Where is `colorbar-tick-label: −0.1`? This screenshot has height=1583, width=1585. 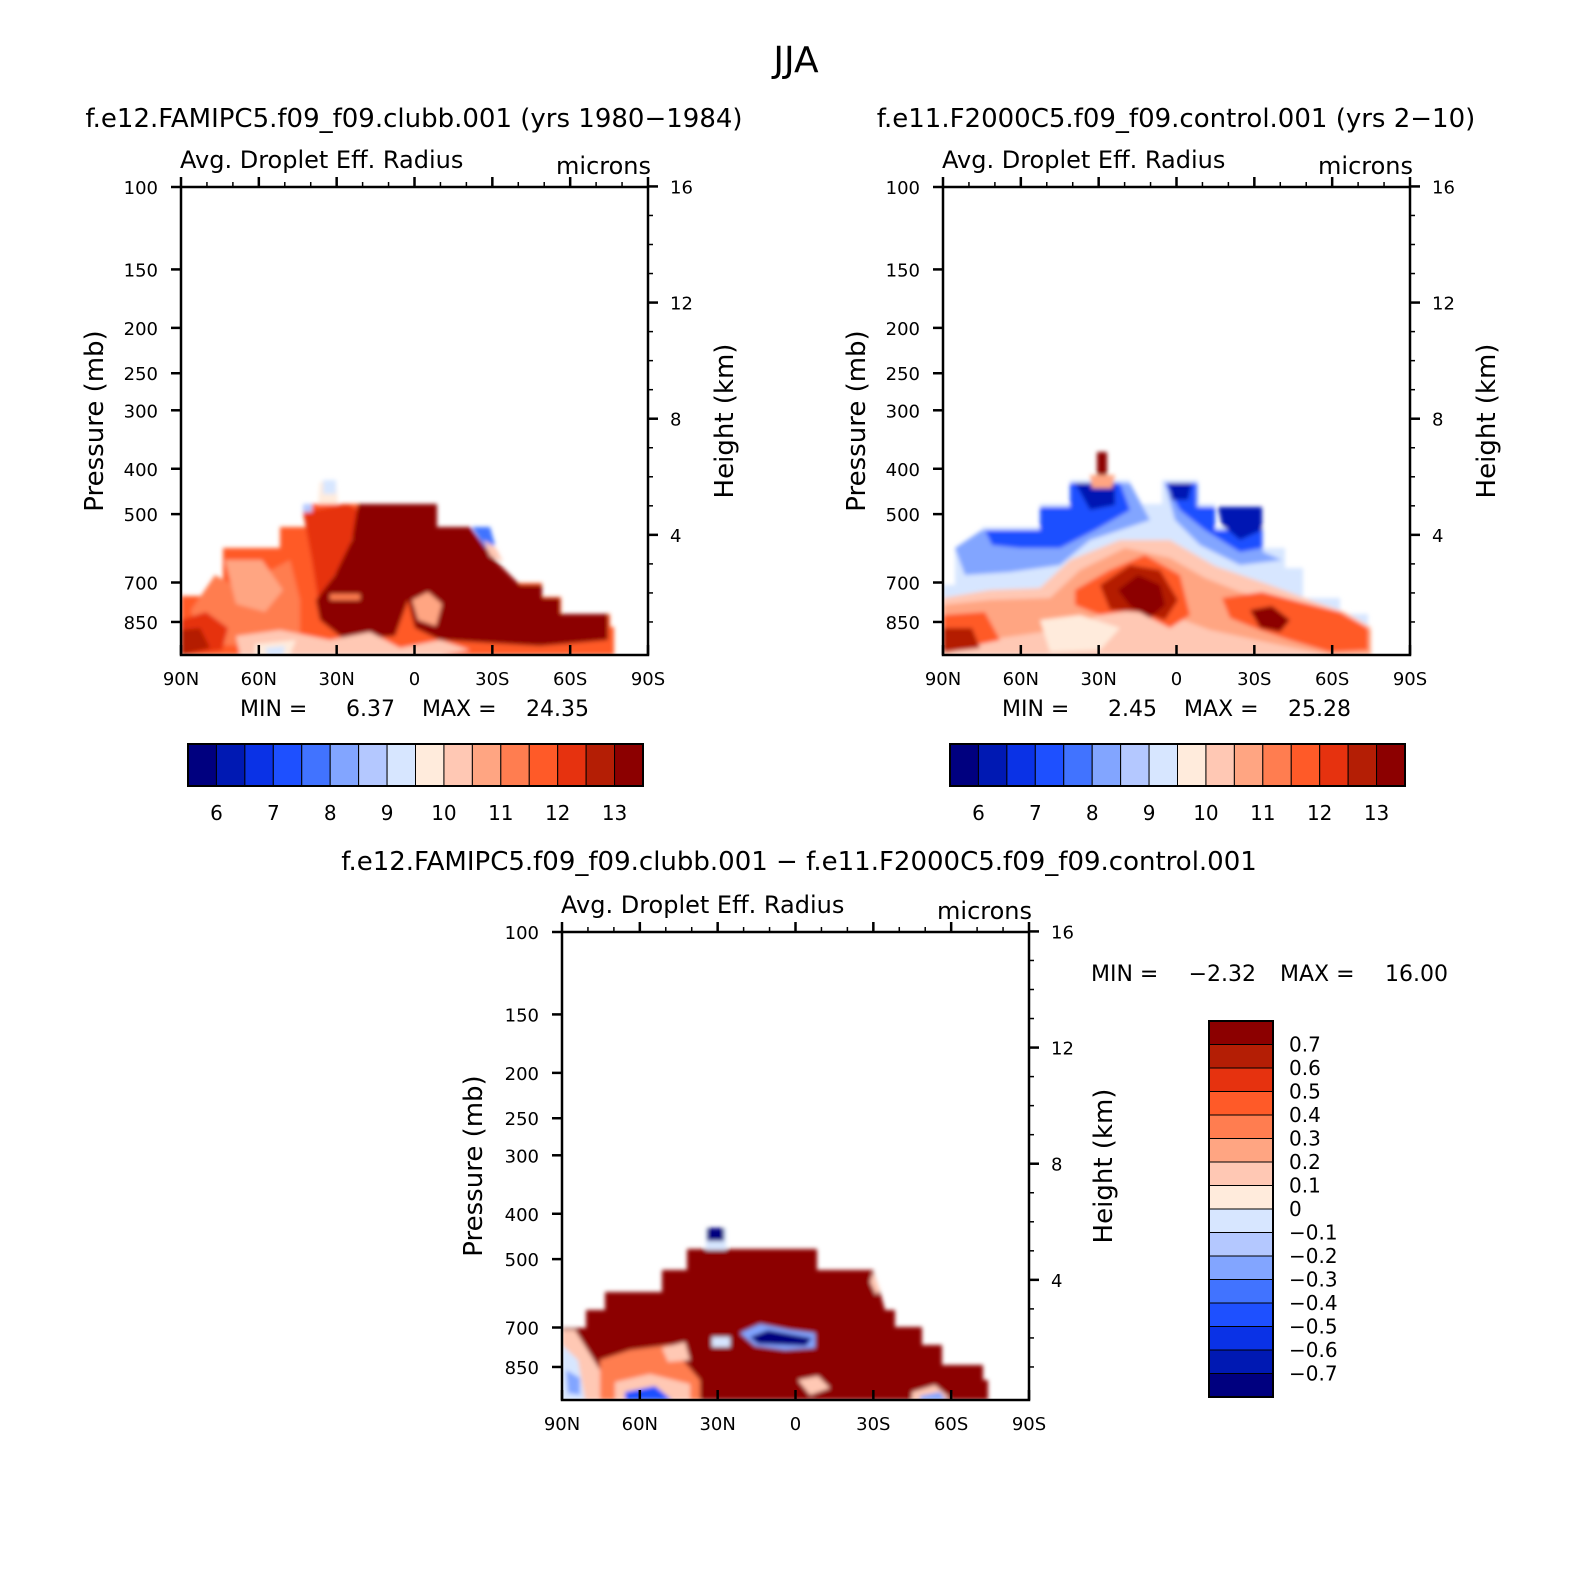 colorbar-tick-label: −0.1 is located at coordinates (1313, 1233).